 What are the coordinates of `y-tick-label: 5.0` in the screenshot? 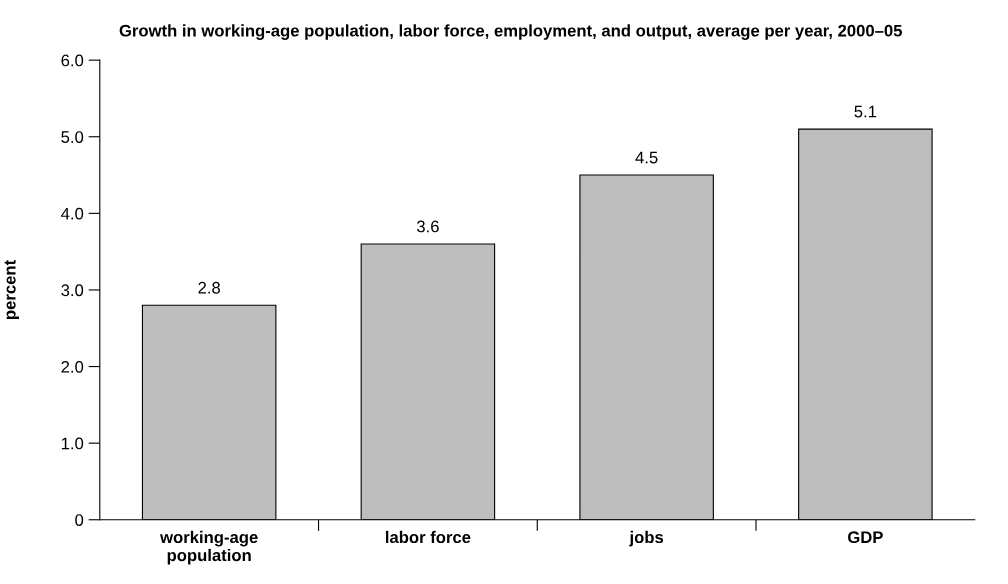 It's located at (72, 137).